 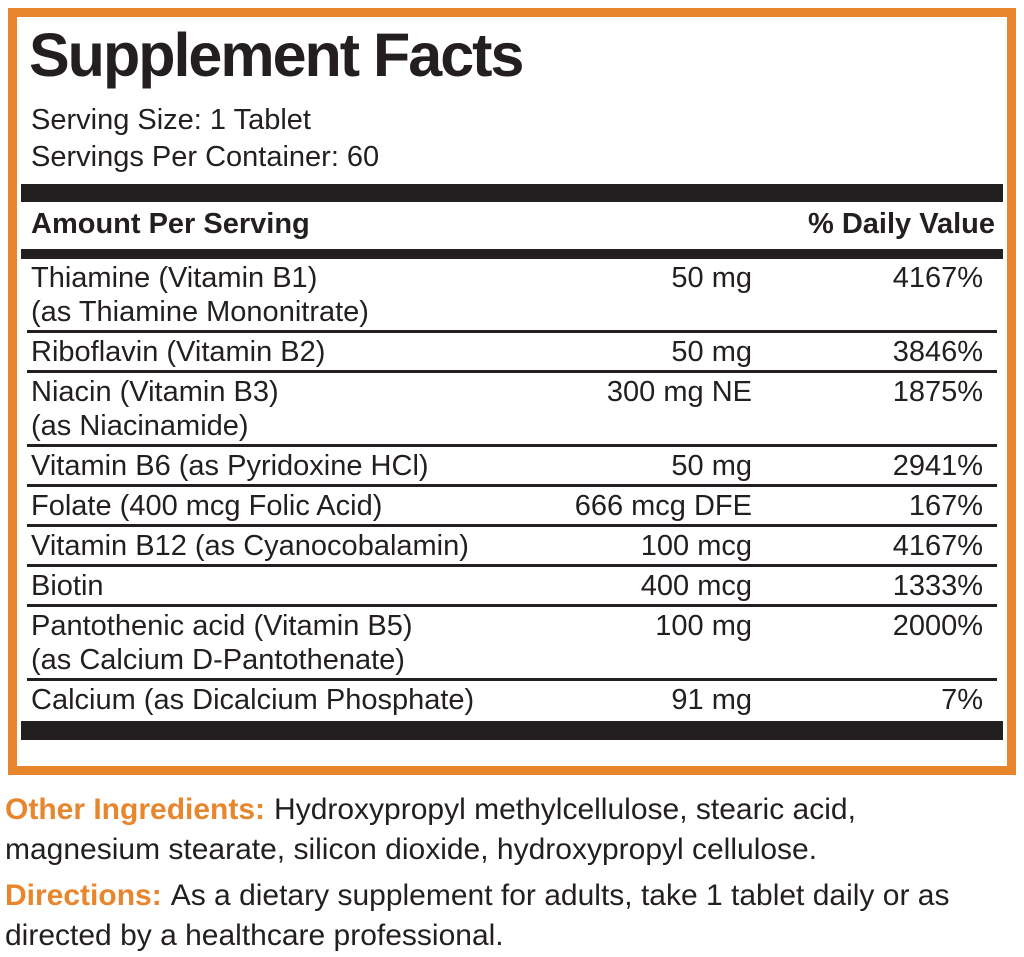 I want to click on nutrient-daily-value: 7%, so click(x=962, y=700).